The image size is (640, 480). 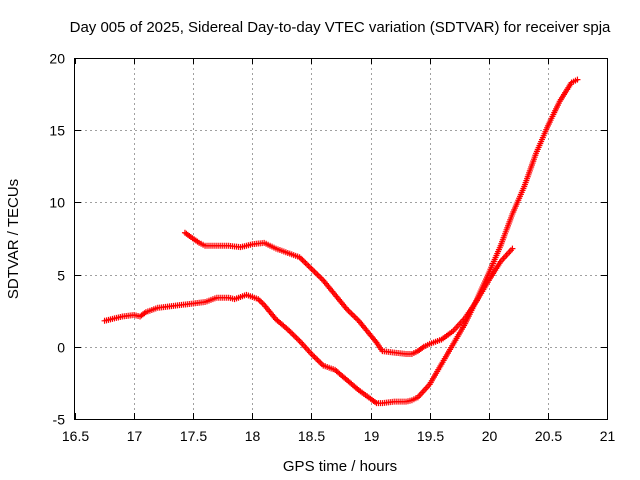 I want to click on y-tick-label: 10, so click(x=57, y=203).